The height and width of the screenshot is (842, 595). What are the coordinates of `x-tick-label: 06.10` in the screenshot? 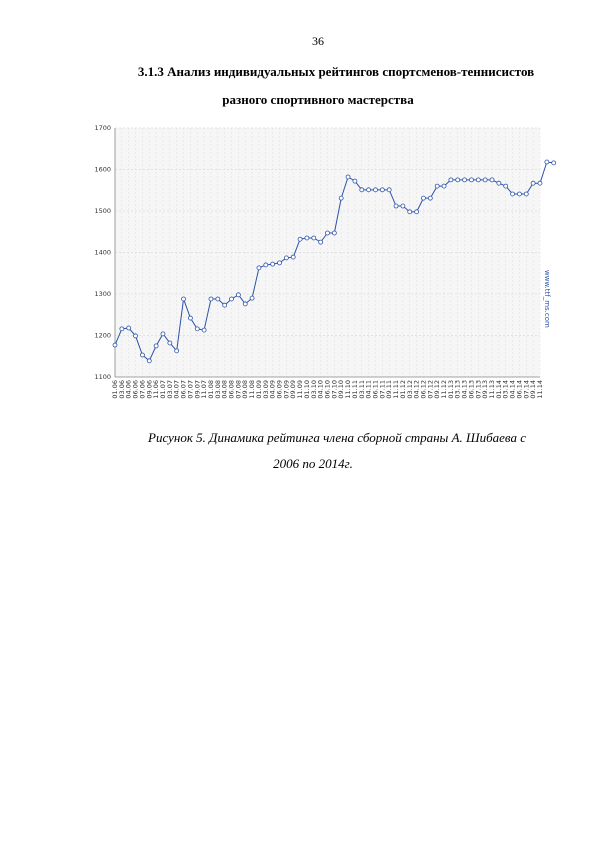 It's located at (328, 389).